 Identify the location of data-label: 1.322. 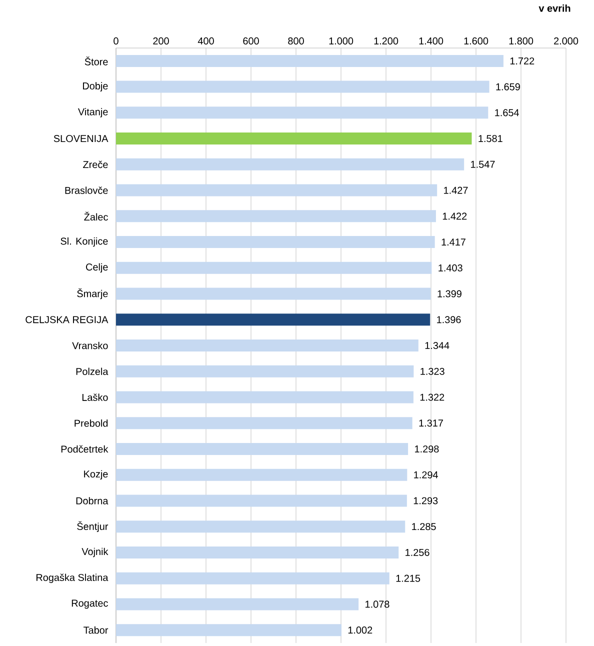
(432, 397).